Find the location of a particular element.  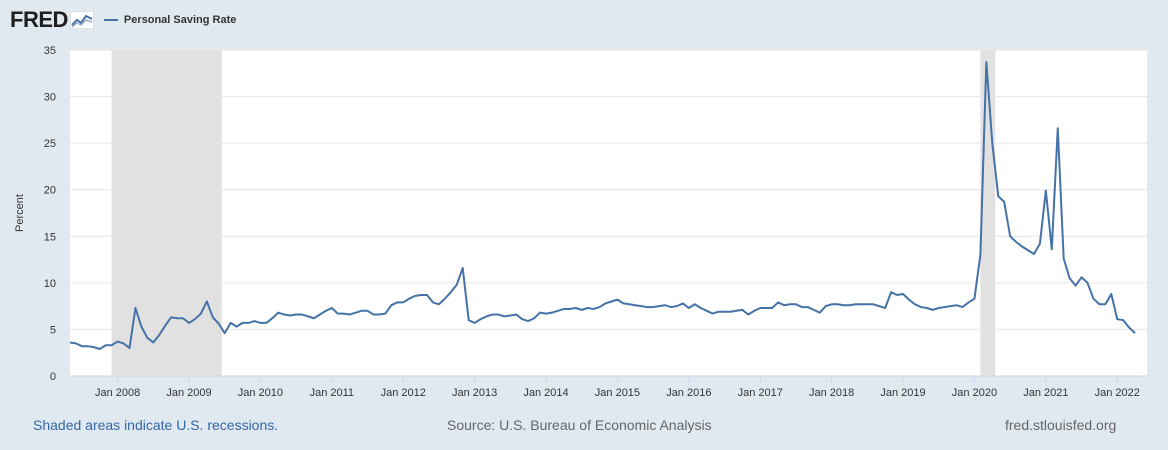

x-tick-label-3: Jan 2011 is located at coordinates (332, 393).